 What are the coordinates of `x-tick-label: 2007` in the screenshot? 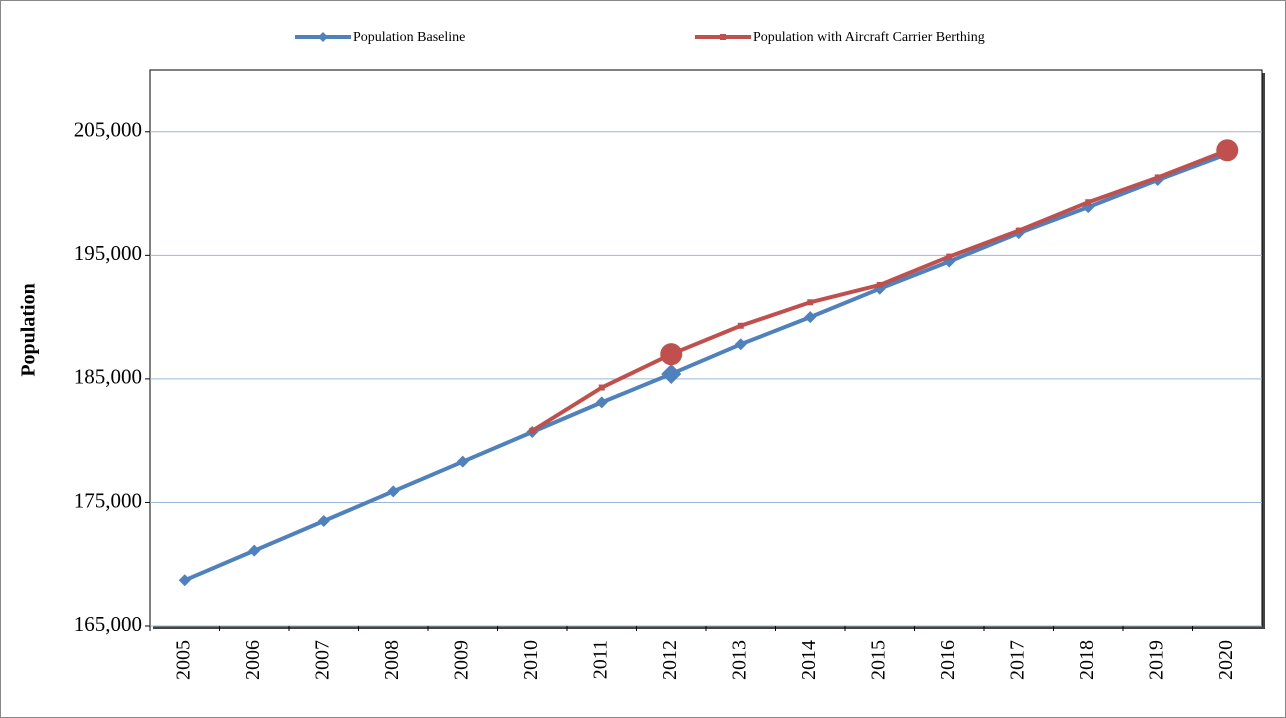 It's located at (322, 660).